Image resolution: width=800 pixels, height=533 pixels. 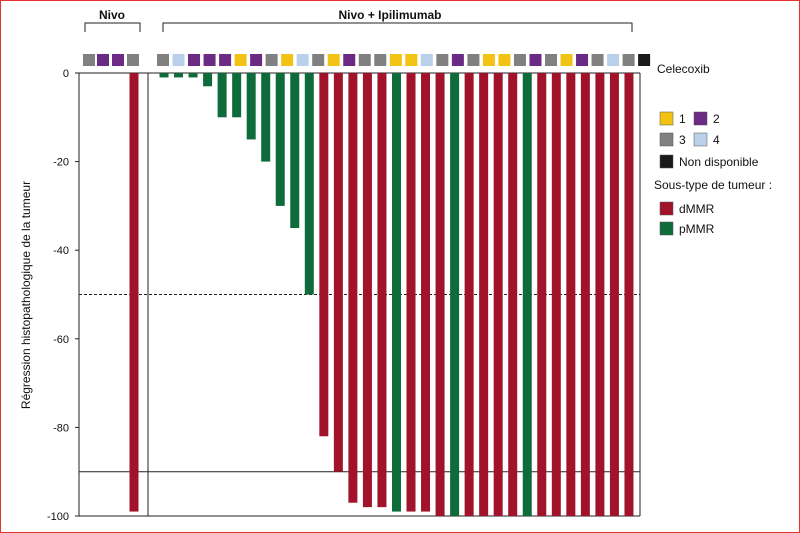 What do you see at coordinates (683, 69) in the screenshot?
I see `celecoxib-label: Celecoxib` at bounding box center [683, 69].